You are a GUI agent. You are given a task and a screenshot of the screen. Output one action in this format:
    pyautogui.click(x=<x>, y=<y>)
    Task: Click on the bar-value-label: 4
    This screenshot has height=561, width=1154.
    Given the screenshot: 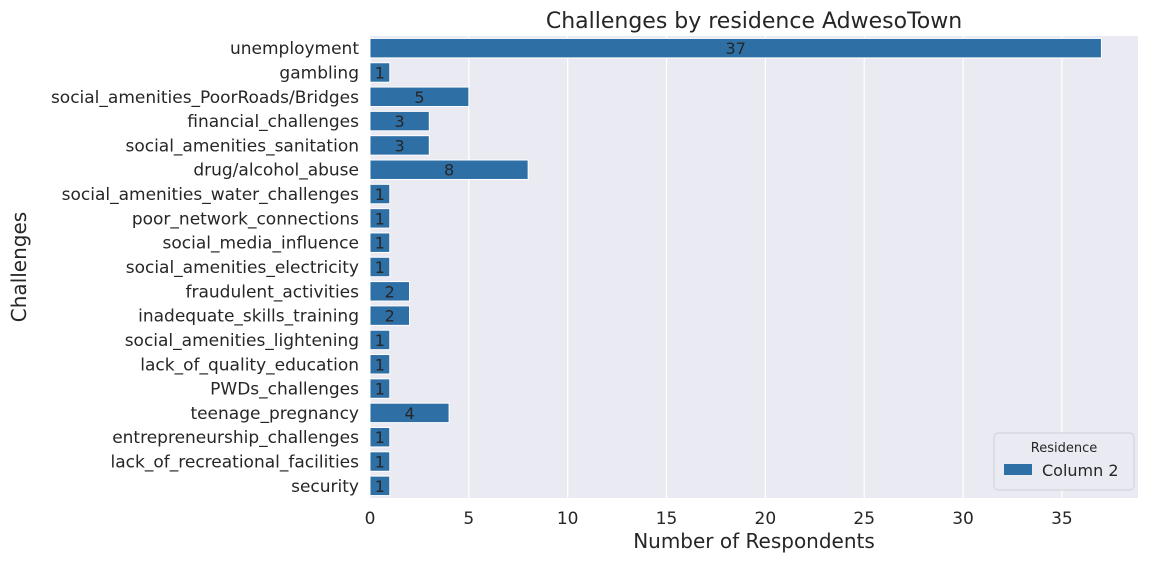 What is the action you would take?
    pyautogui.click(x=409, y=413)
    